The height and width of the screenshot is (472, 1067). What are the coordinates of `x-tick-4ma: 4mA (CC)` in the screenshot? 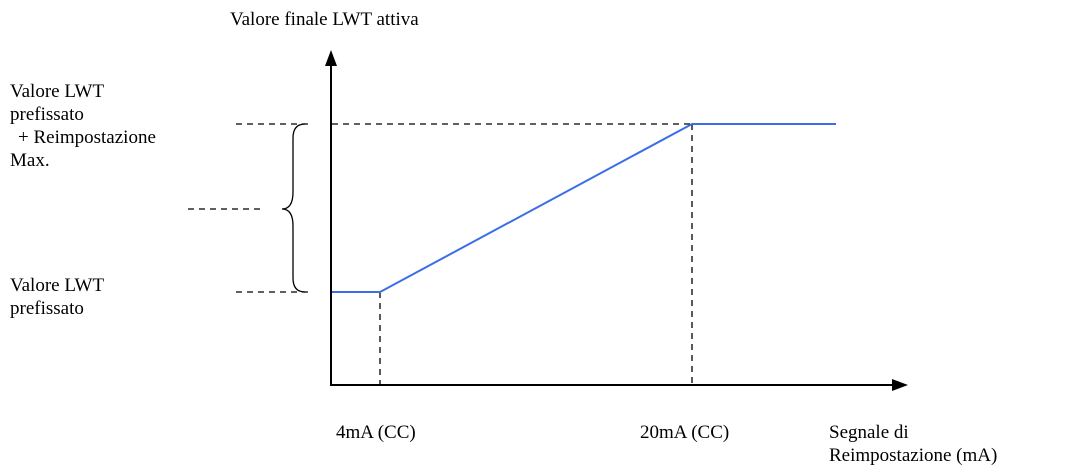 It's located at (376, 432).